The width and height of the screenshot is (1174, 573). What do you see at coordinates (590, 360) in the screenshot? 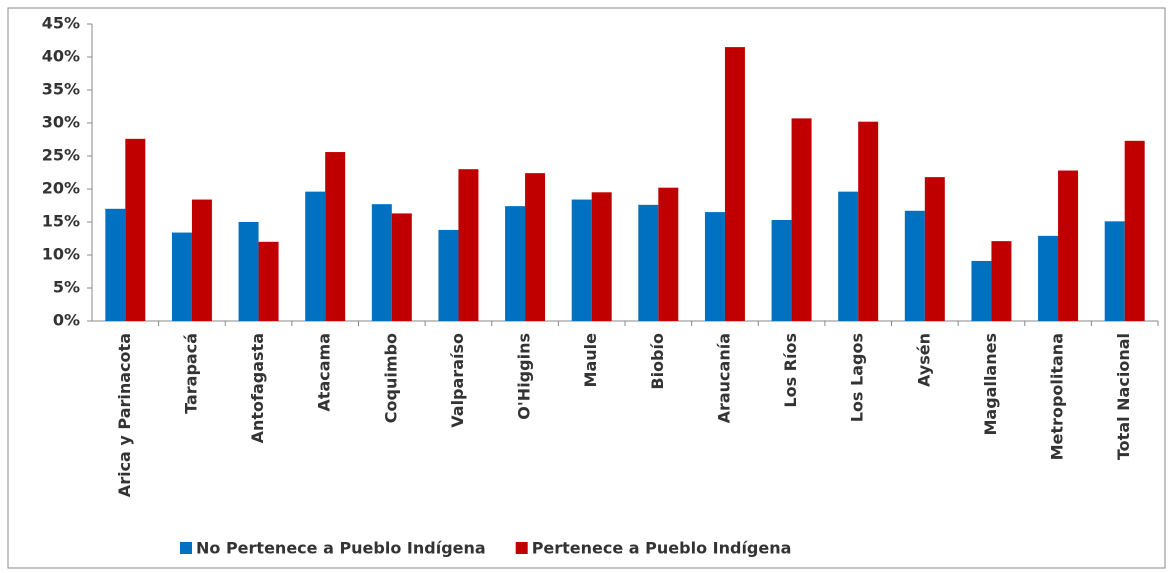
I see `x-tick-label: Maule` at bounding box center [590, 360].